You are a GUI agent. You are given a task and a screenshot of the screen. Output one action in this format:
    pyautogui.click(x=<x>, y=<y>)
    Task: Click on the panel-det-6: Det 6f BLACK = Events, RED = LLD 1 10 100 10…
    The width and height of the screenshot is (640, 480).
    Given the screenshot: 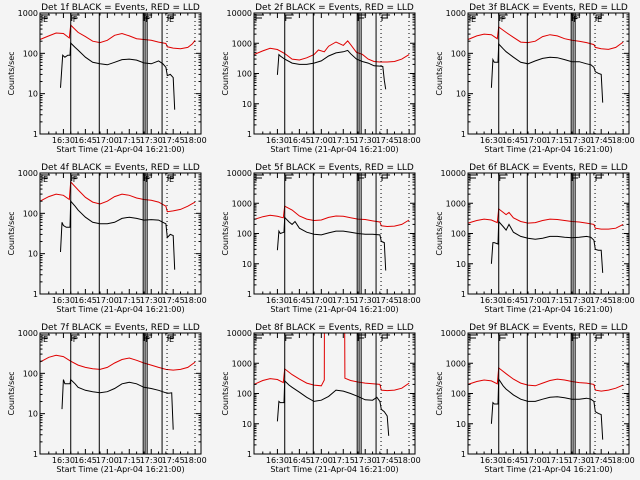 What is the action you would take?
    pyautogui.click(x=535, y=238)
    